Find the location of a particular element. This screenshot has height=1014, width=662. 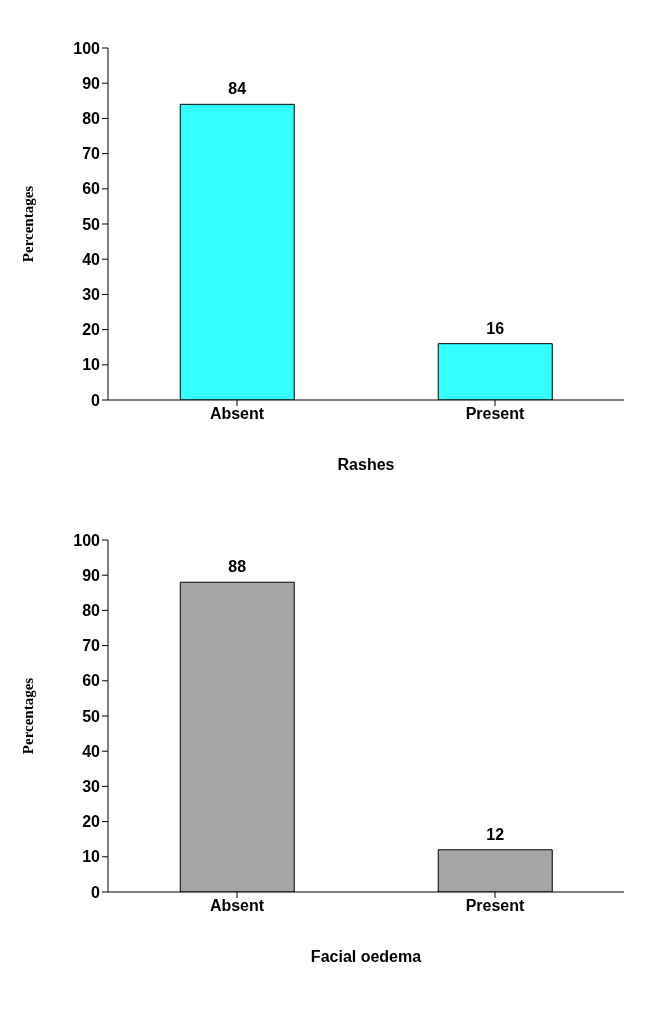

data-label: 12 is located at coordinates (495, 834).